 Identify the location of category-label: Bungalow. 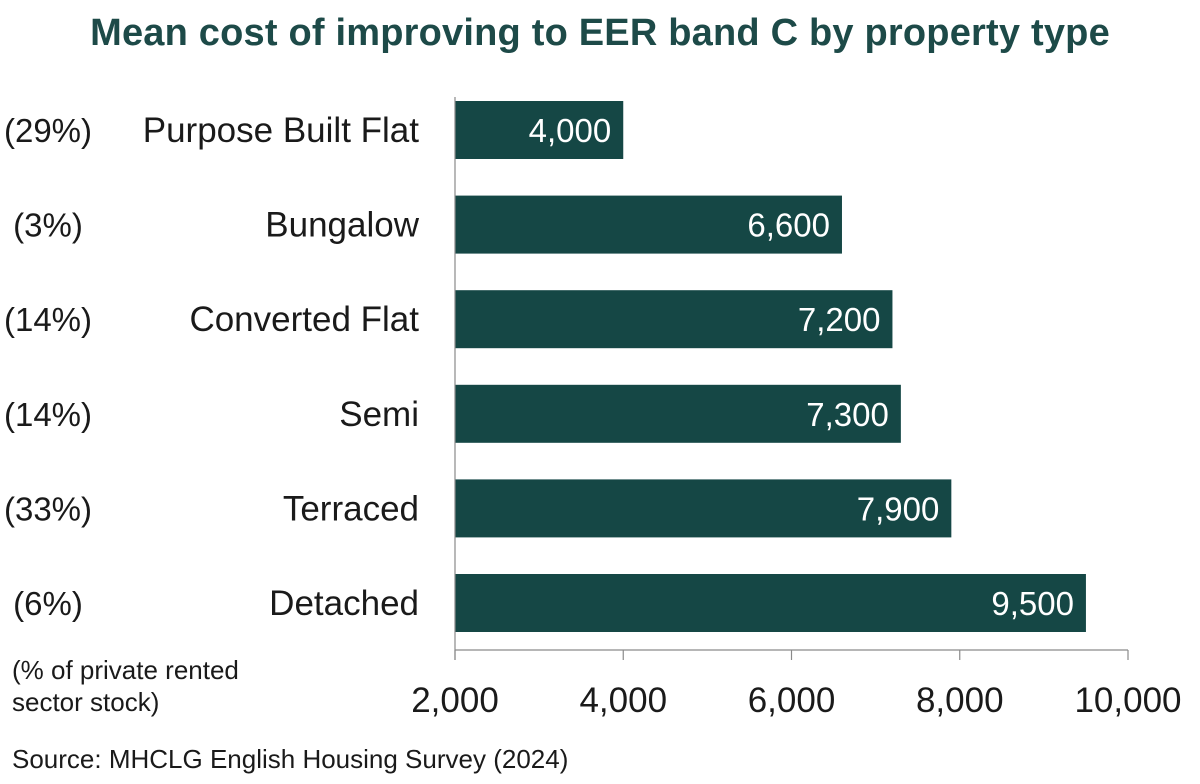
(342, 225).